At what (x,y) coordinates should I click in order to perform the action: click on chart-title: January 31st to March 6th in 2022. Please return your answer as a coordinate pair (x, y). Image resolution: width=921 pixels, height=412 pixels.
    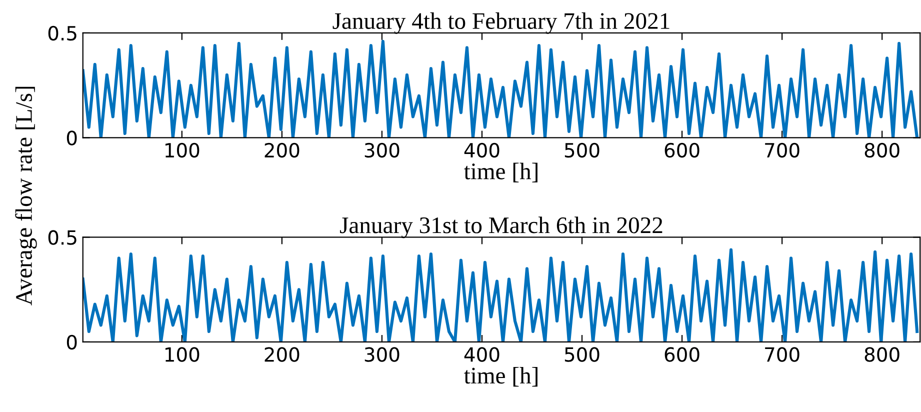
    Looking at the image, I should click on (501, 227).